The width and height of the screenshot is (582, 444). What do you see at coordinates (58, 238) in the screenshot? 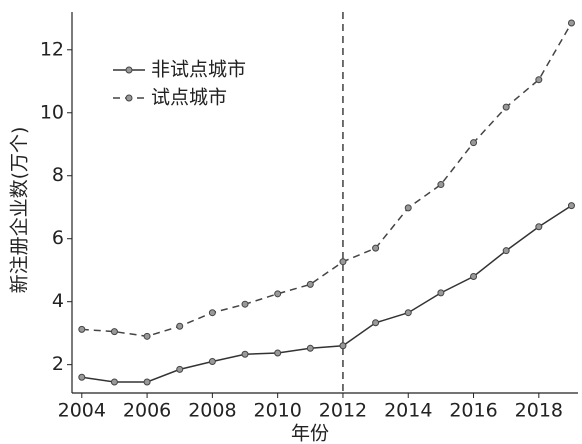
I see `y-tick-label: 6` at bounding box center [58, 238].